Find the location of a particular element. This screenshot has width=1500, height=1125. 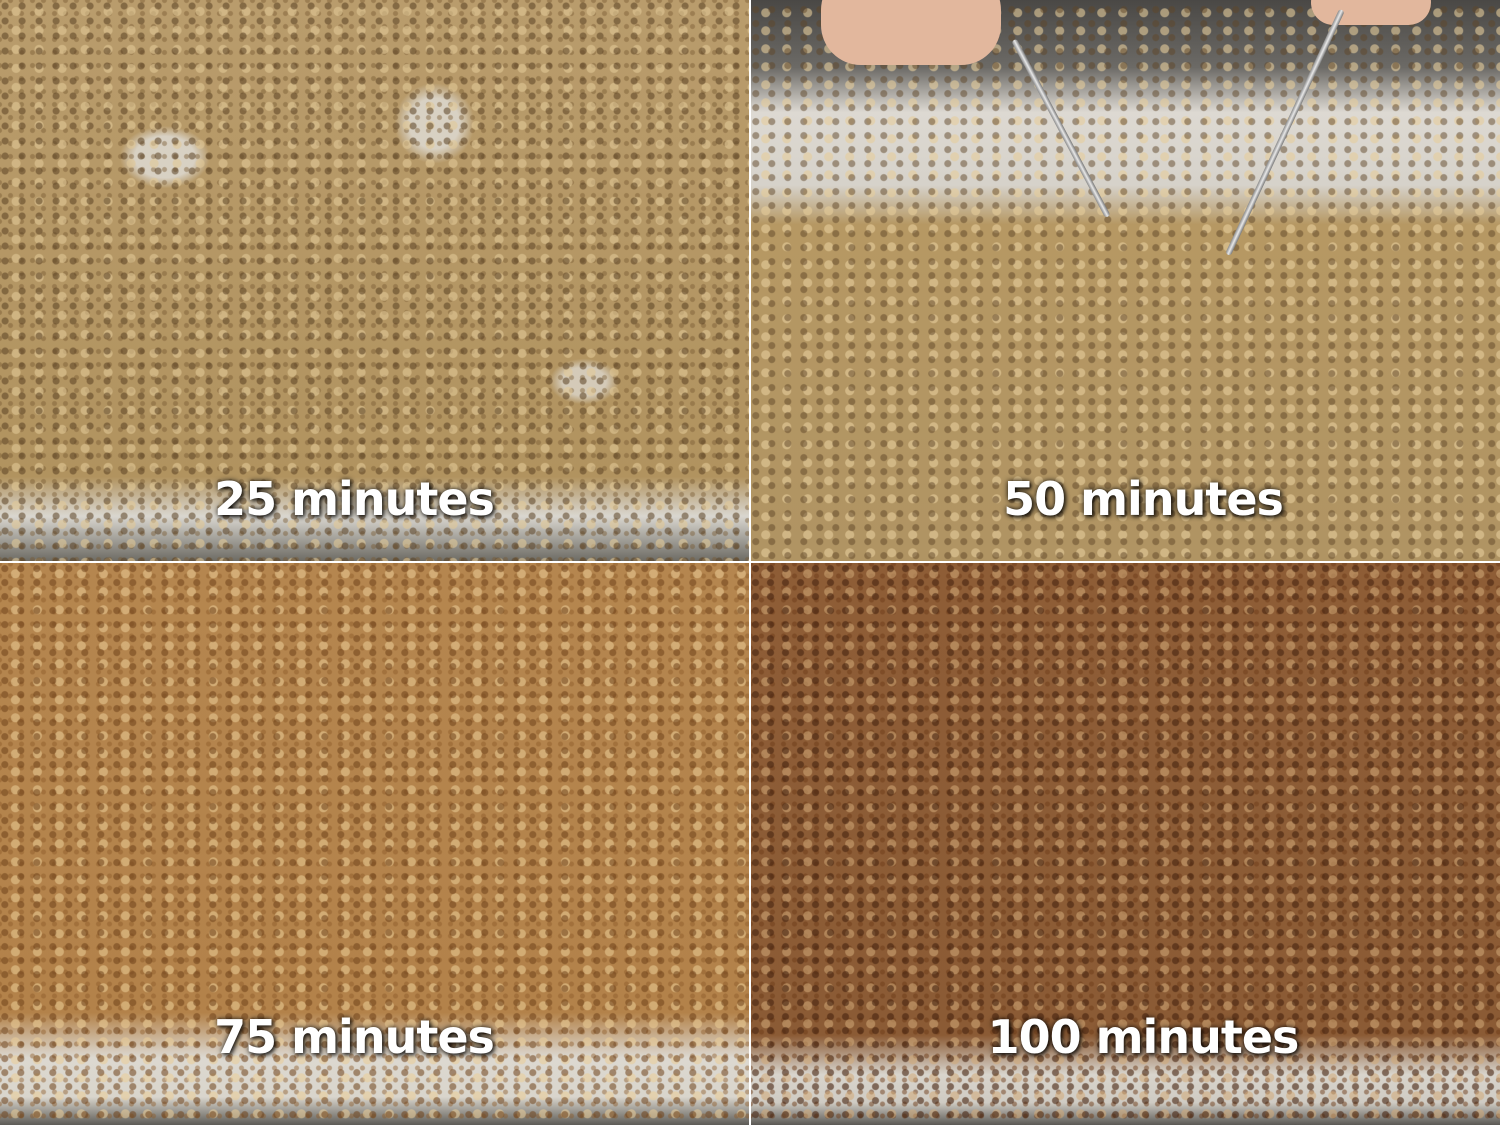

time-label: 75 minutes is located at coordinates (354, 1037).